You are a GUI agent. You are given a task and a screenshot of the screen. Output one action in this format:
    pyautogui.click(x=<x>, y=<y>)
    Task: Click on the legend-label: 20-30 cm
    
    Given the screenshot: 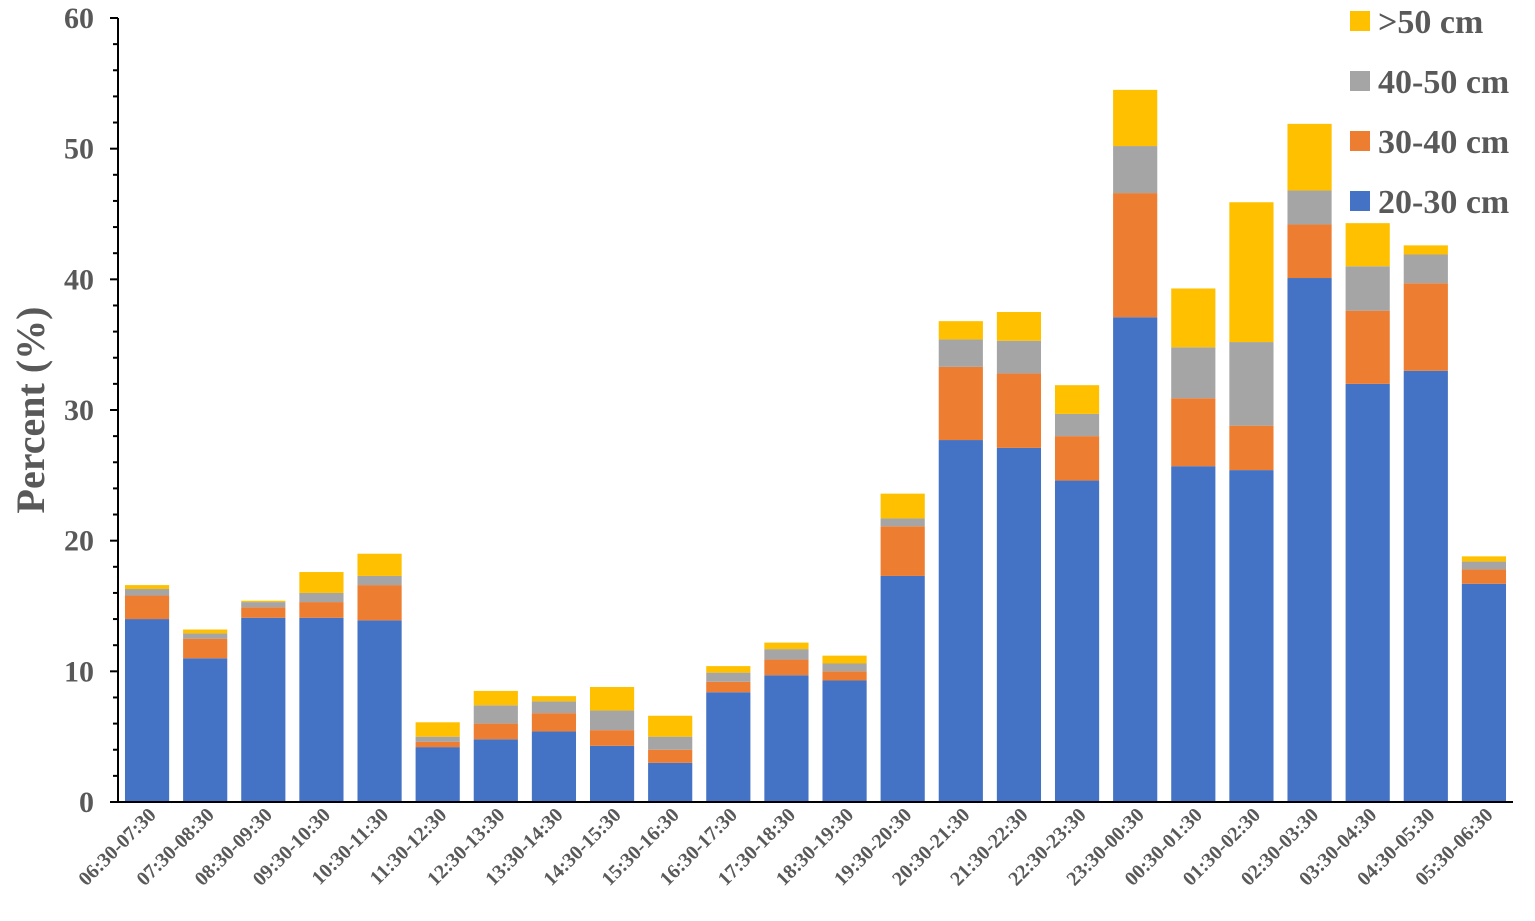 What is the action you would take?
    pyautogui.click(x=1443, y=202)
    